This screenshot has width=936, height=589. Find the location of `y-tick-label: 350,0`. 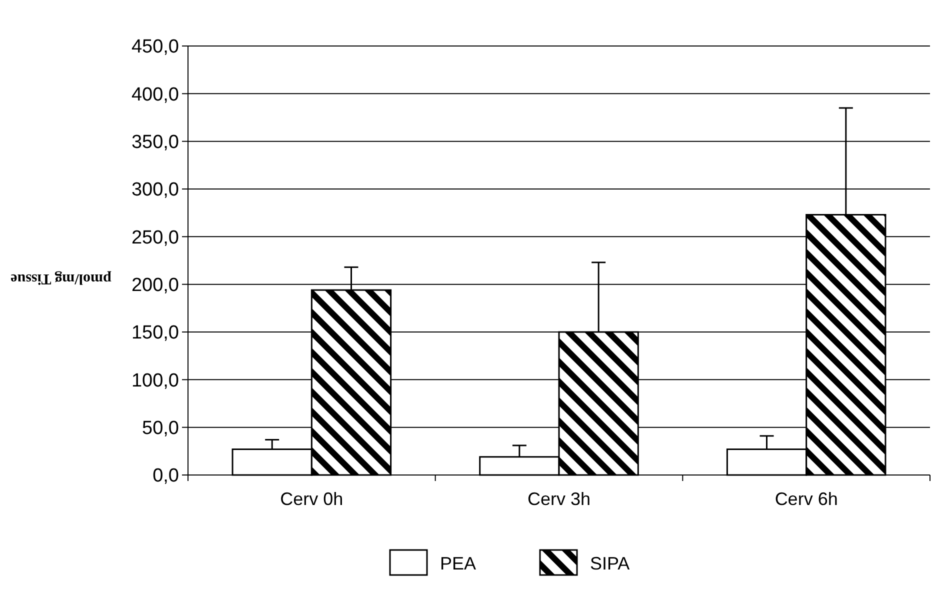

y-tick-label: 350,0 is located at coordinates (155, 142).